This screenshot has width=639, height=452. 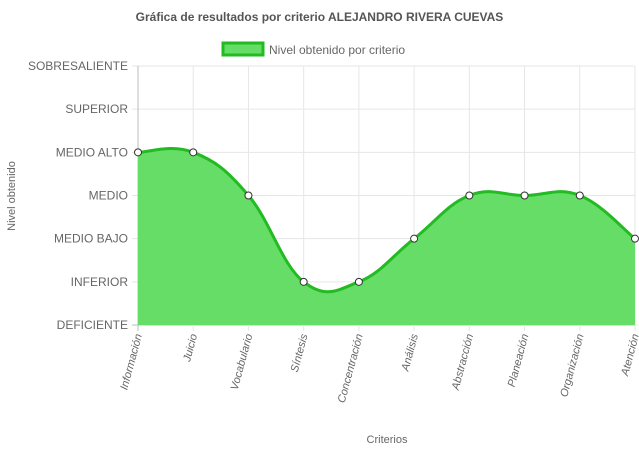 What do you see at coordinates (463, 363) in the screenshot?
I see `x-tick-label: Abstracción` at bounding box center [463, 363].